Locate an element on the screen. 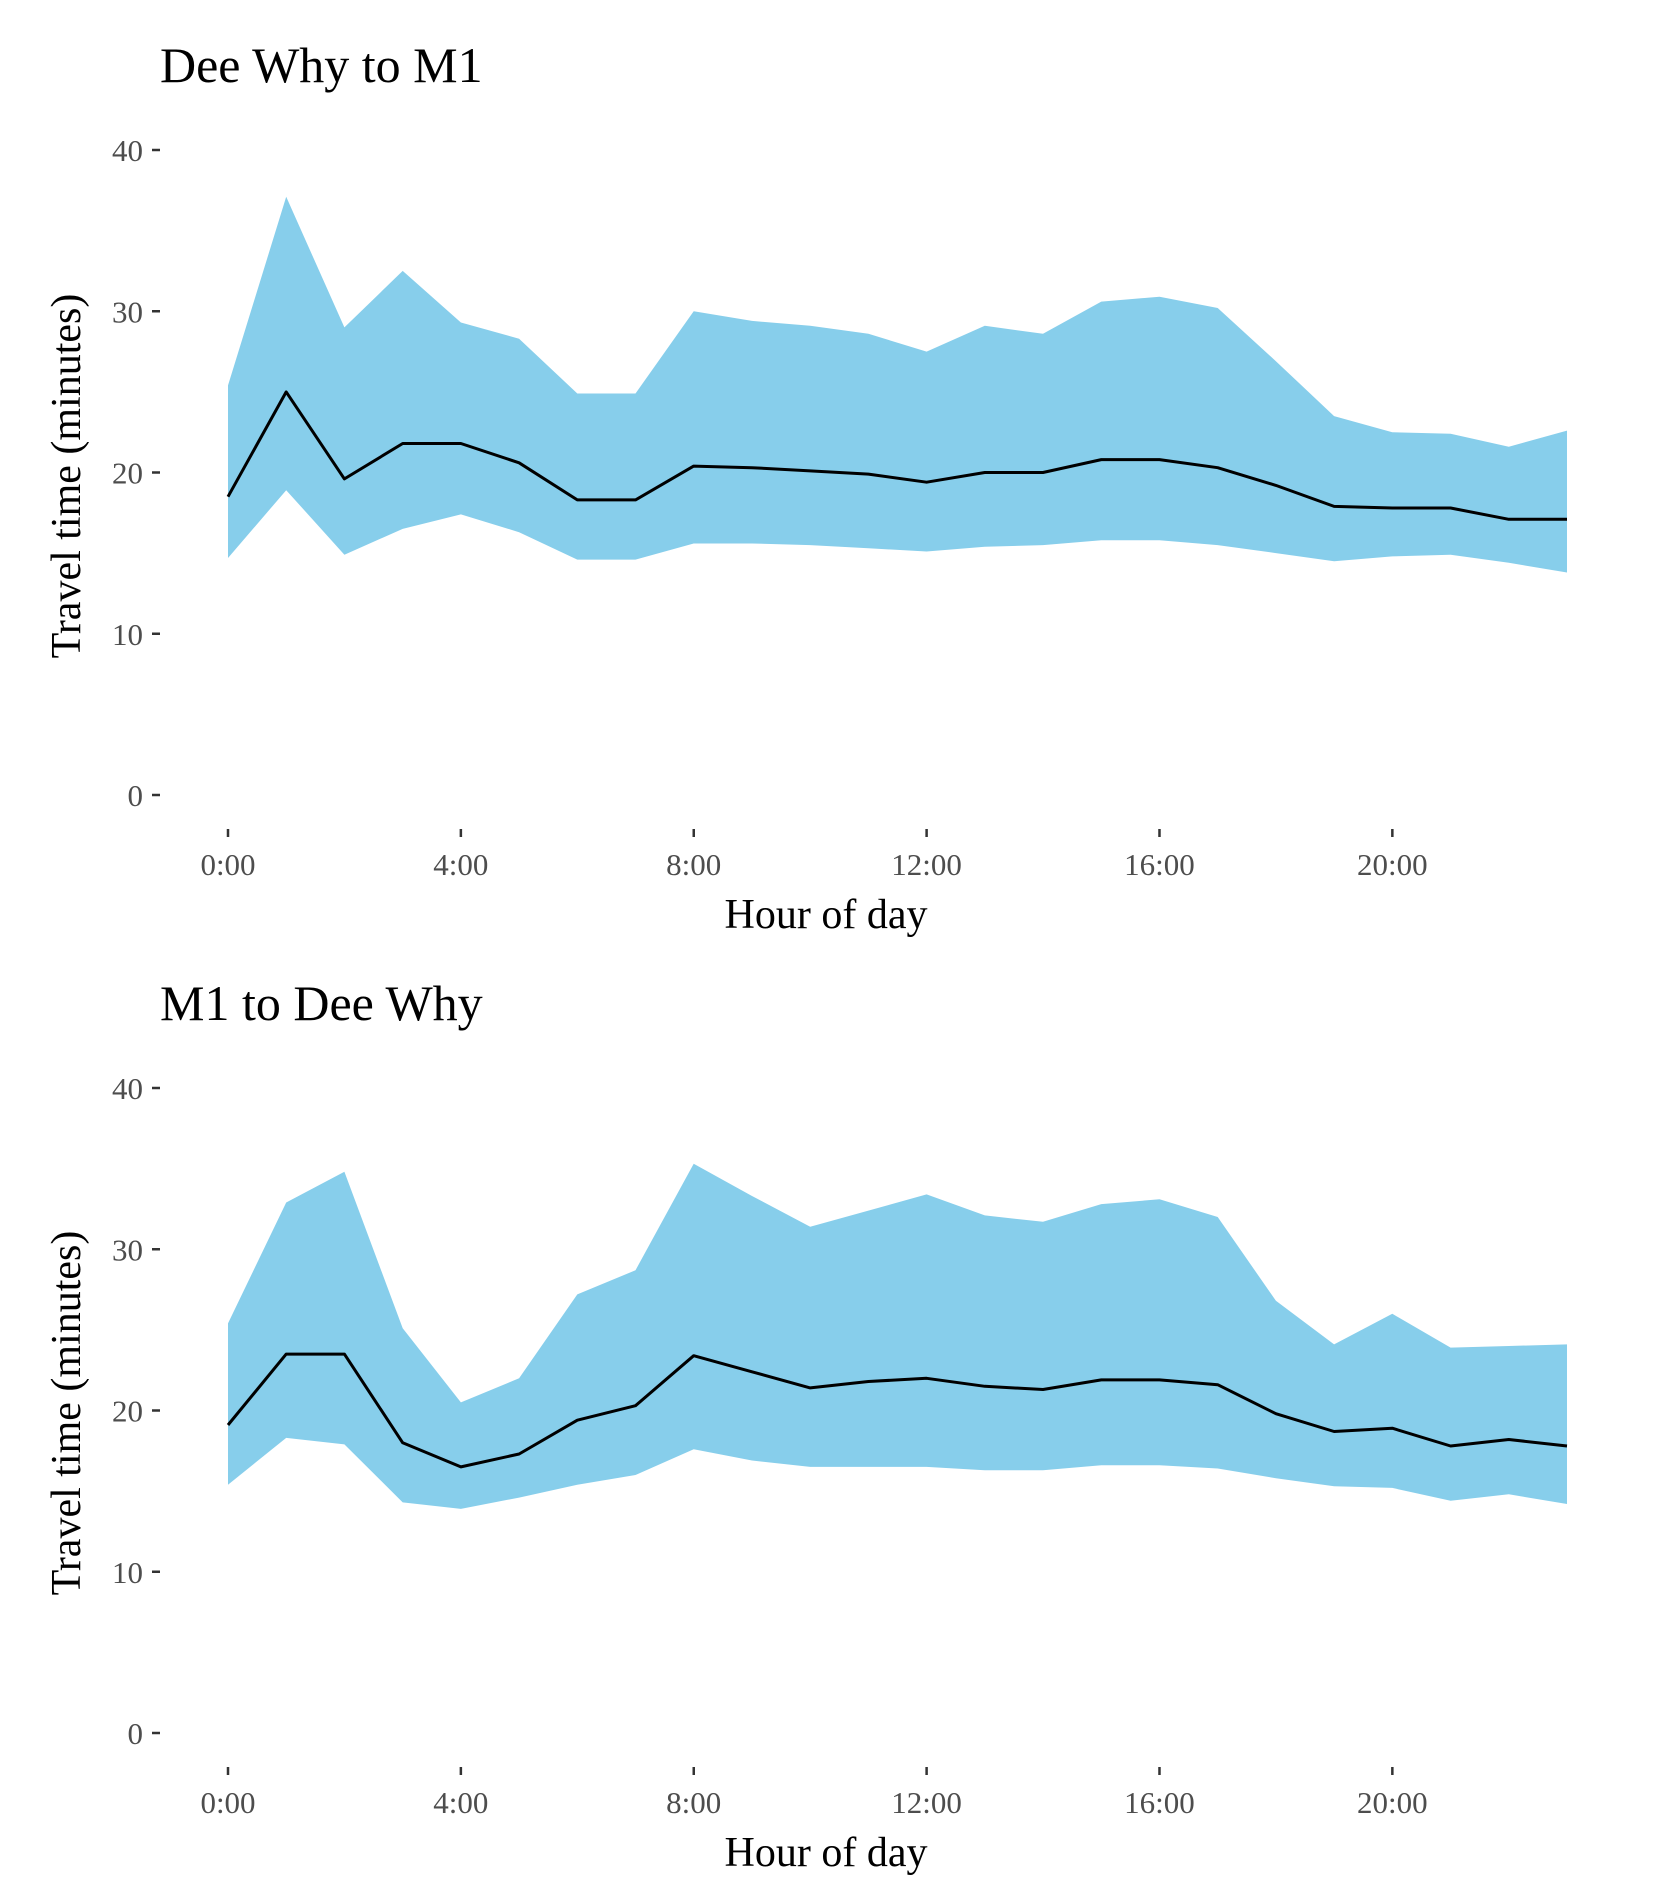 The width and height of the screenshot is (1653, 1889). chart-title: M1 to Dee Why is located at coordinates (321, 1003).